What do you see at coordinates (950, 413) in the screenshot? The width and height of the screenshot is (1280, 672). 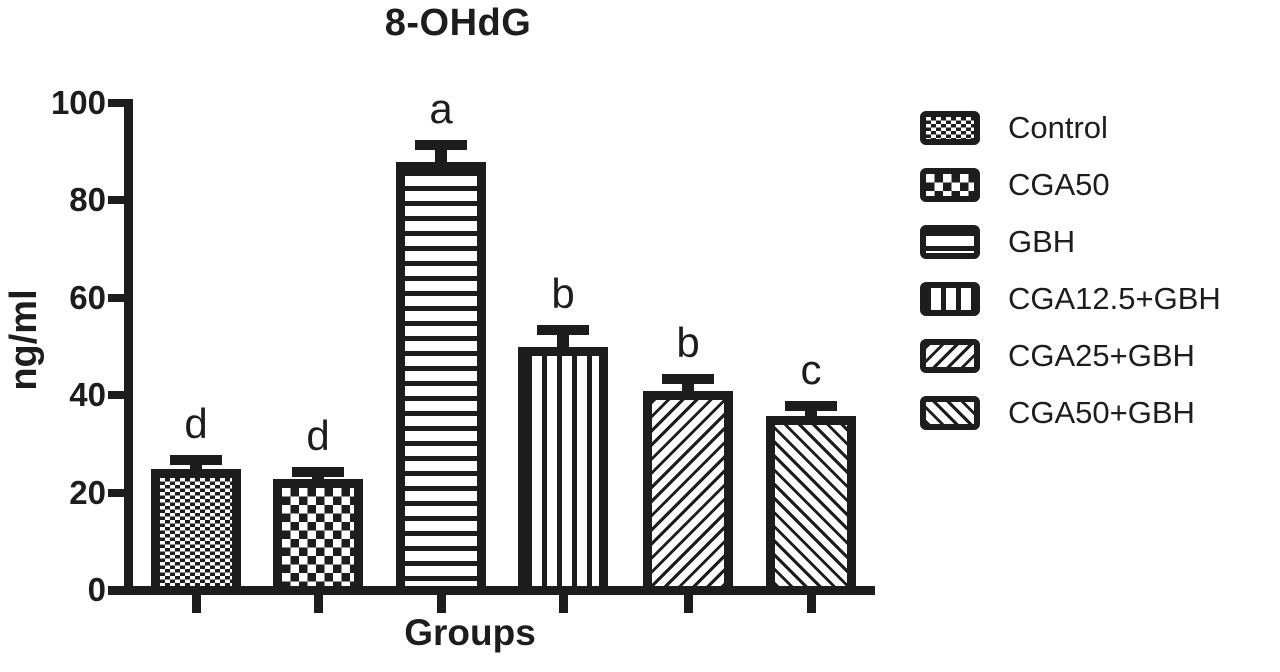 I see `legend-swatch-diag-back-icon` at bounding box center [950, 413].